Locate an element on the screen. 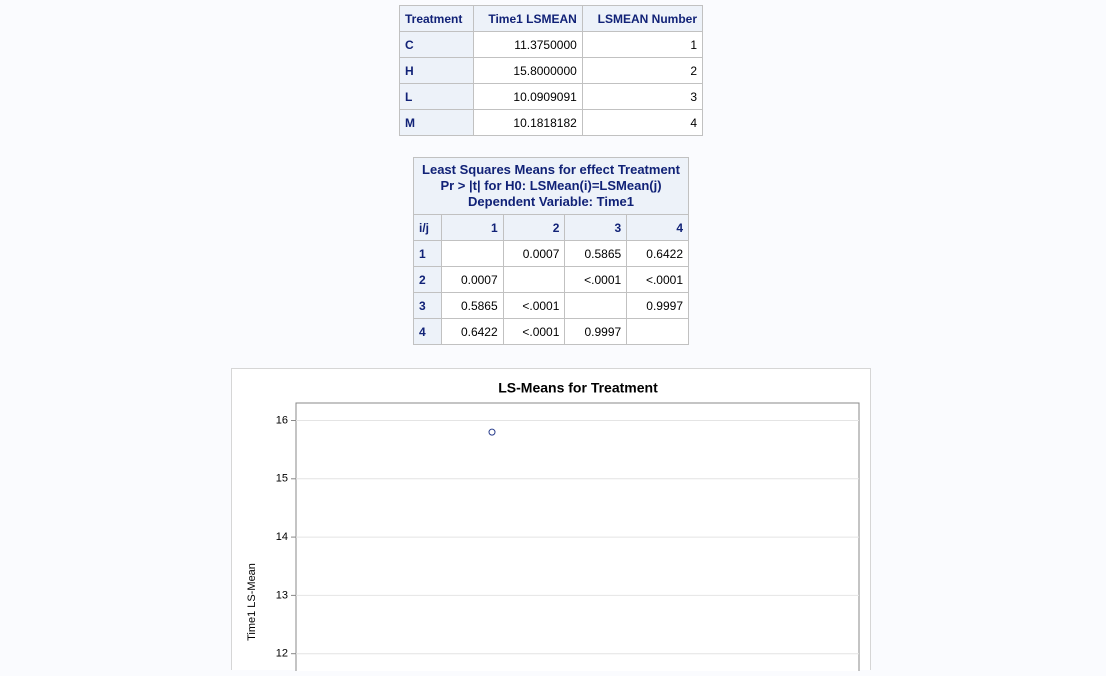  column-header: 4 is located at coordinates (657, 227).